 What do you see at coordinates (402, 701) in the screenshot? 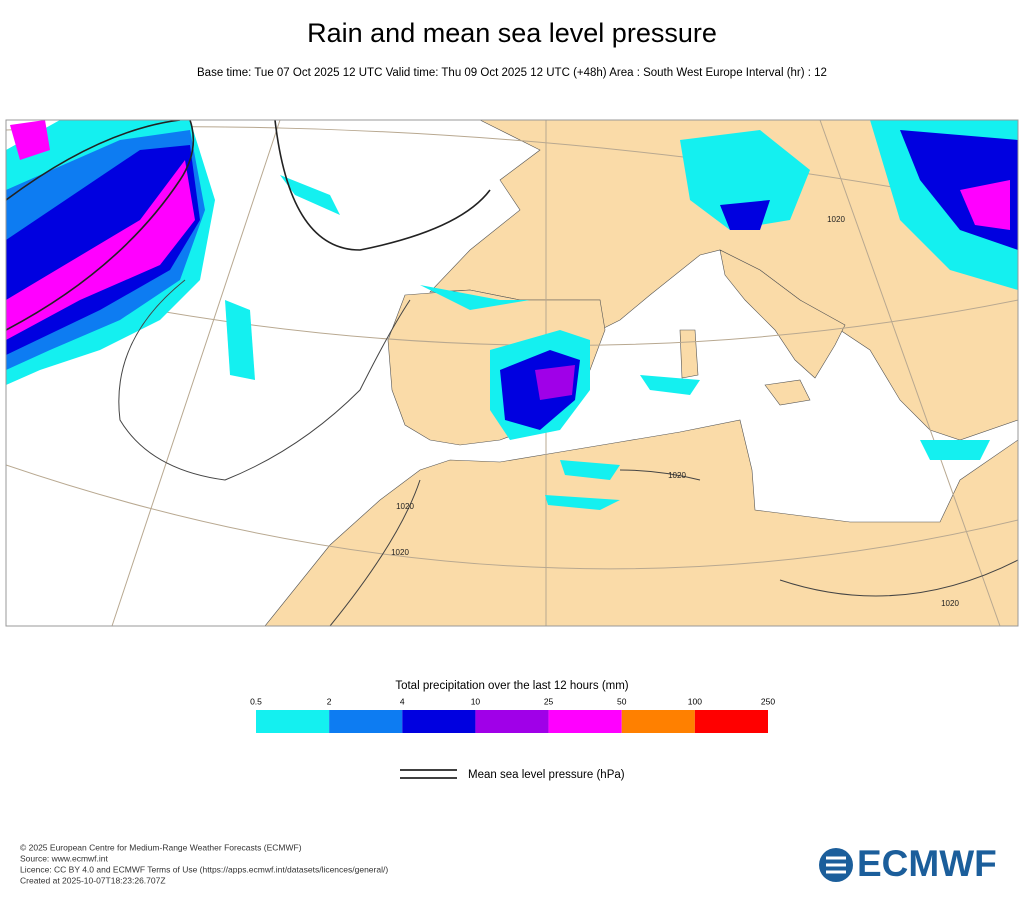
I see `legend-level: 4` at bounding box center [402, 701].